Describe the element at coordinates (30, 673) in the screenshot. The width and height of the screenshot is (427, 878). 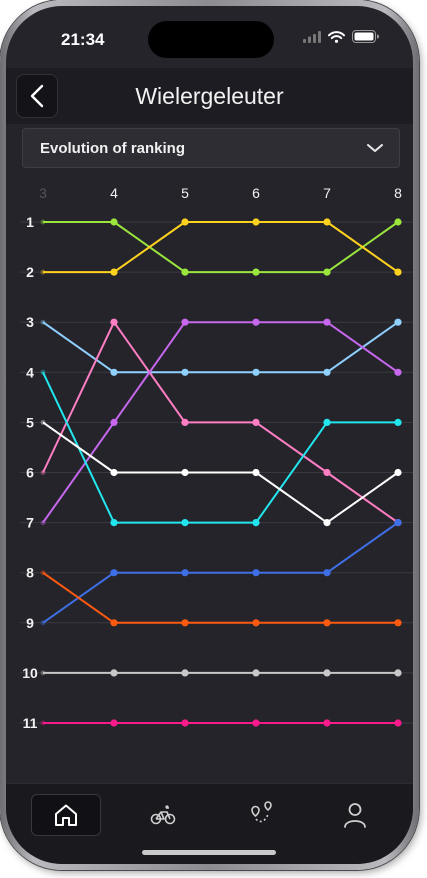
I see `y-tick-label: 10` at that location.